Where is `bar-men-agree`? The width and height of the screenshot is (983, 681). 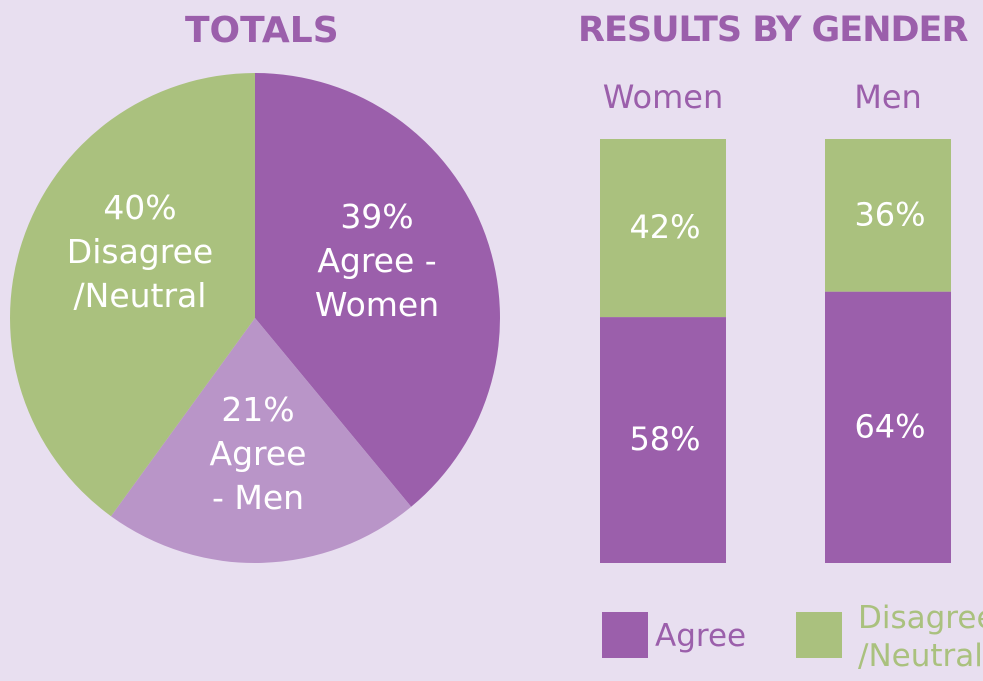 bar-men-agree is located at coordinates (888, 427).